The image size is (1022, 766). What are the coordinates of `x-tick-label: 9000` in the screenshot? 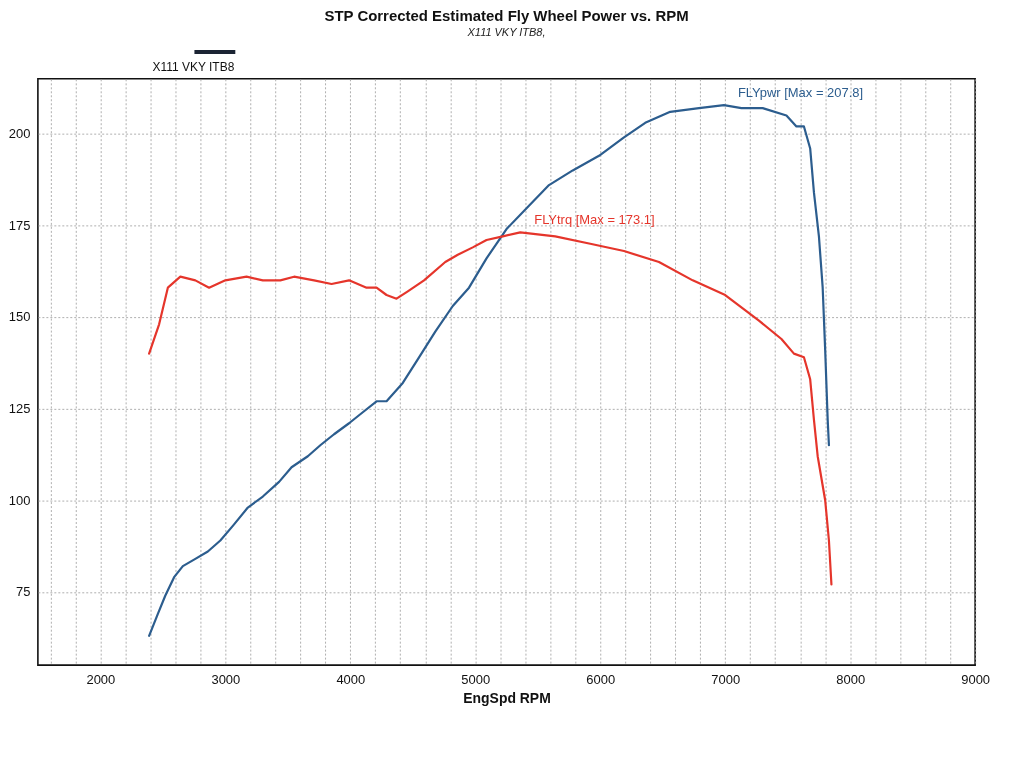 It's located at (976, 679).